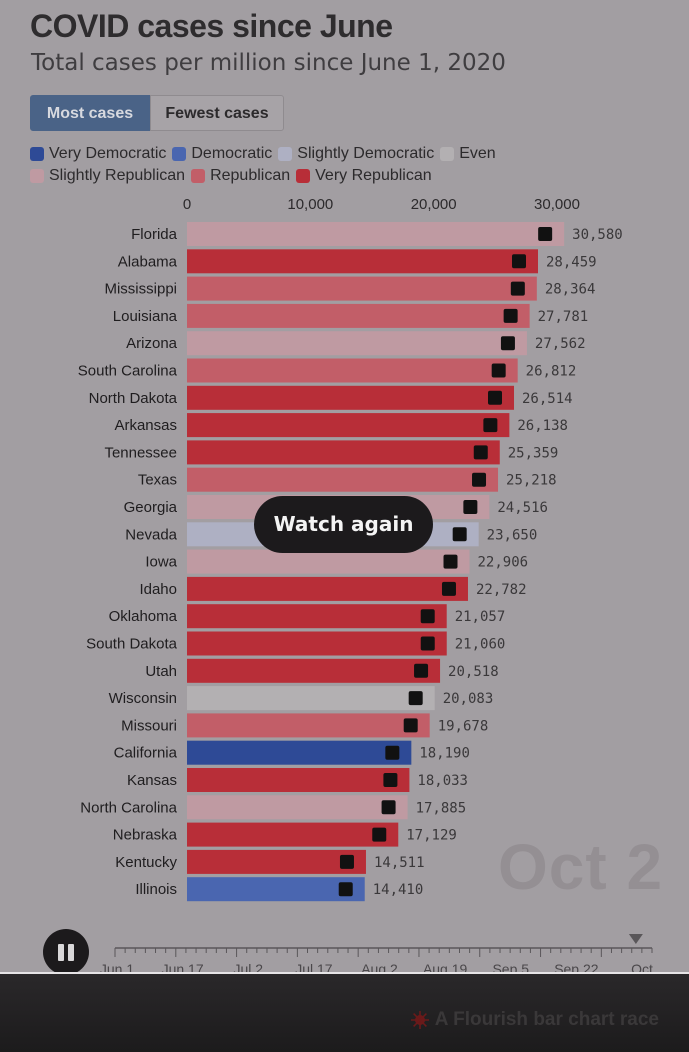 Image resolution: width=689 pixels, height=1052 pixels. Describe the element at coordinates (503, 563) in the screenshot. I see `value-label: 22,906` at that location.